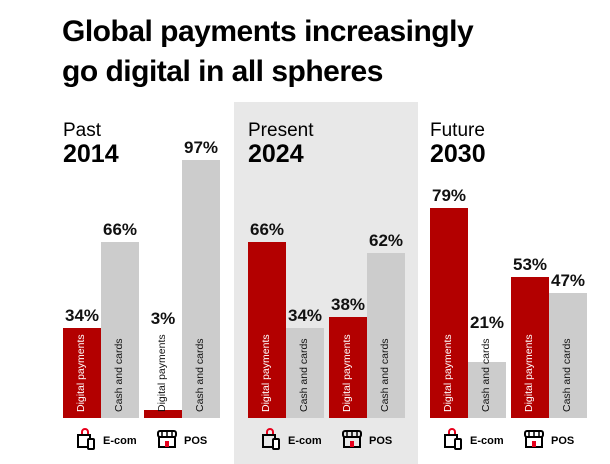  Describe the element at coordinates (276, 154) in the screenshot. I see `year-label: 2024` at that location.